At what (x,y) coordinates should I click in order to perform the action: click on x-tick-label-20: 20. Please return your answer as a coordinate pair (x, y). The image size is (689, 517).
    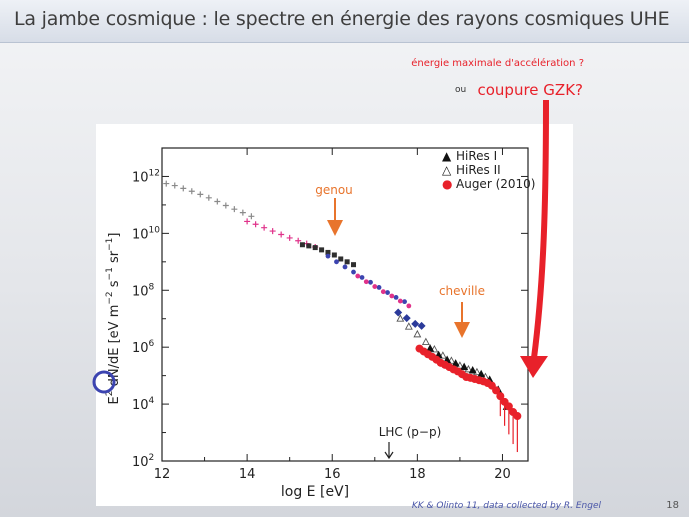
    Looking at the image, I should click on (502, 474).